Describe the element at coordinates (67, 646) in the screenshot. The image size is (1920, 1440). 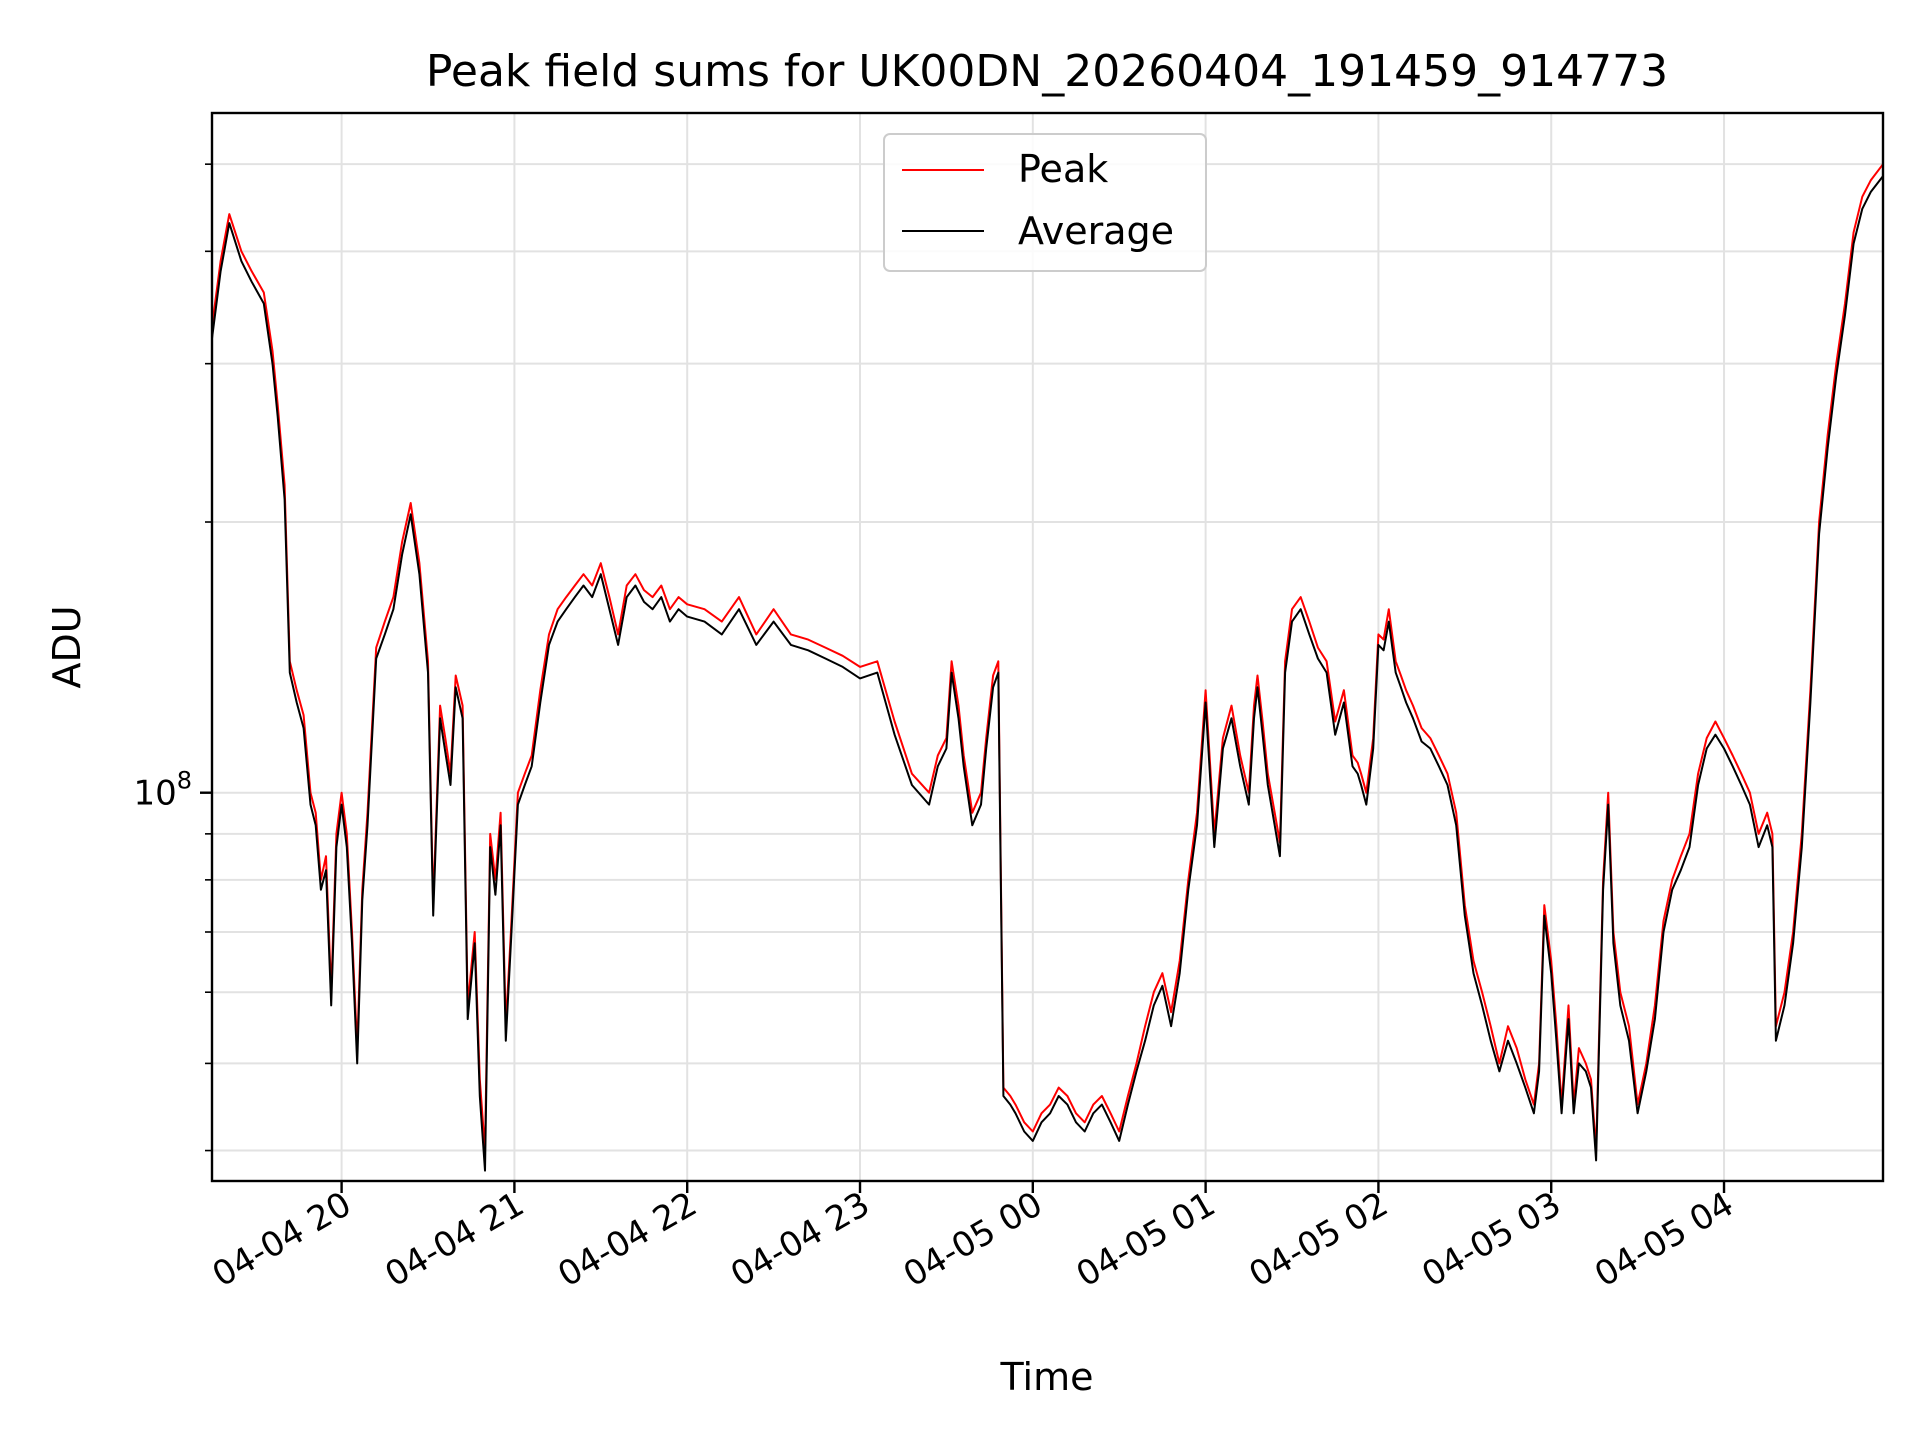
I see `y-axis-label: ADU` at that location.